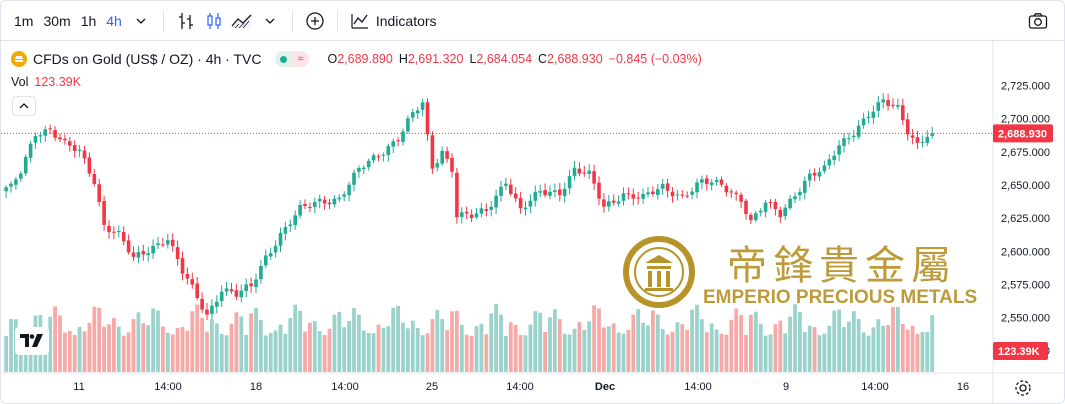 The image size is (1065, 404). I want to click on compare-add-icon, so click(315, 21).